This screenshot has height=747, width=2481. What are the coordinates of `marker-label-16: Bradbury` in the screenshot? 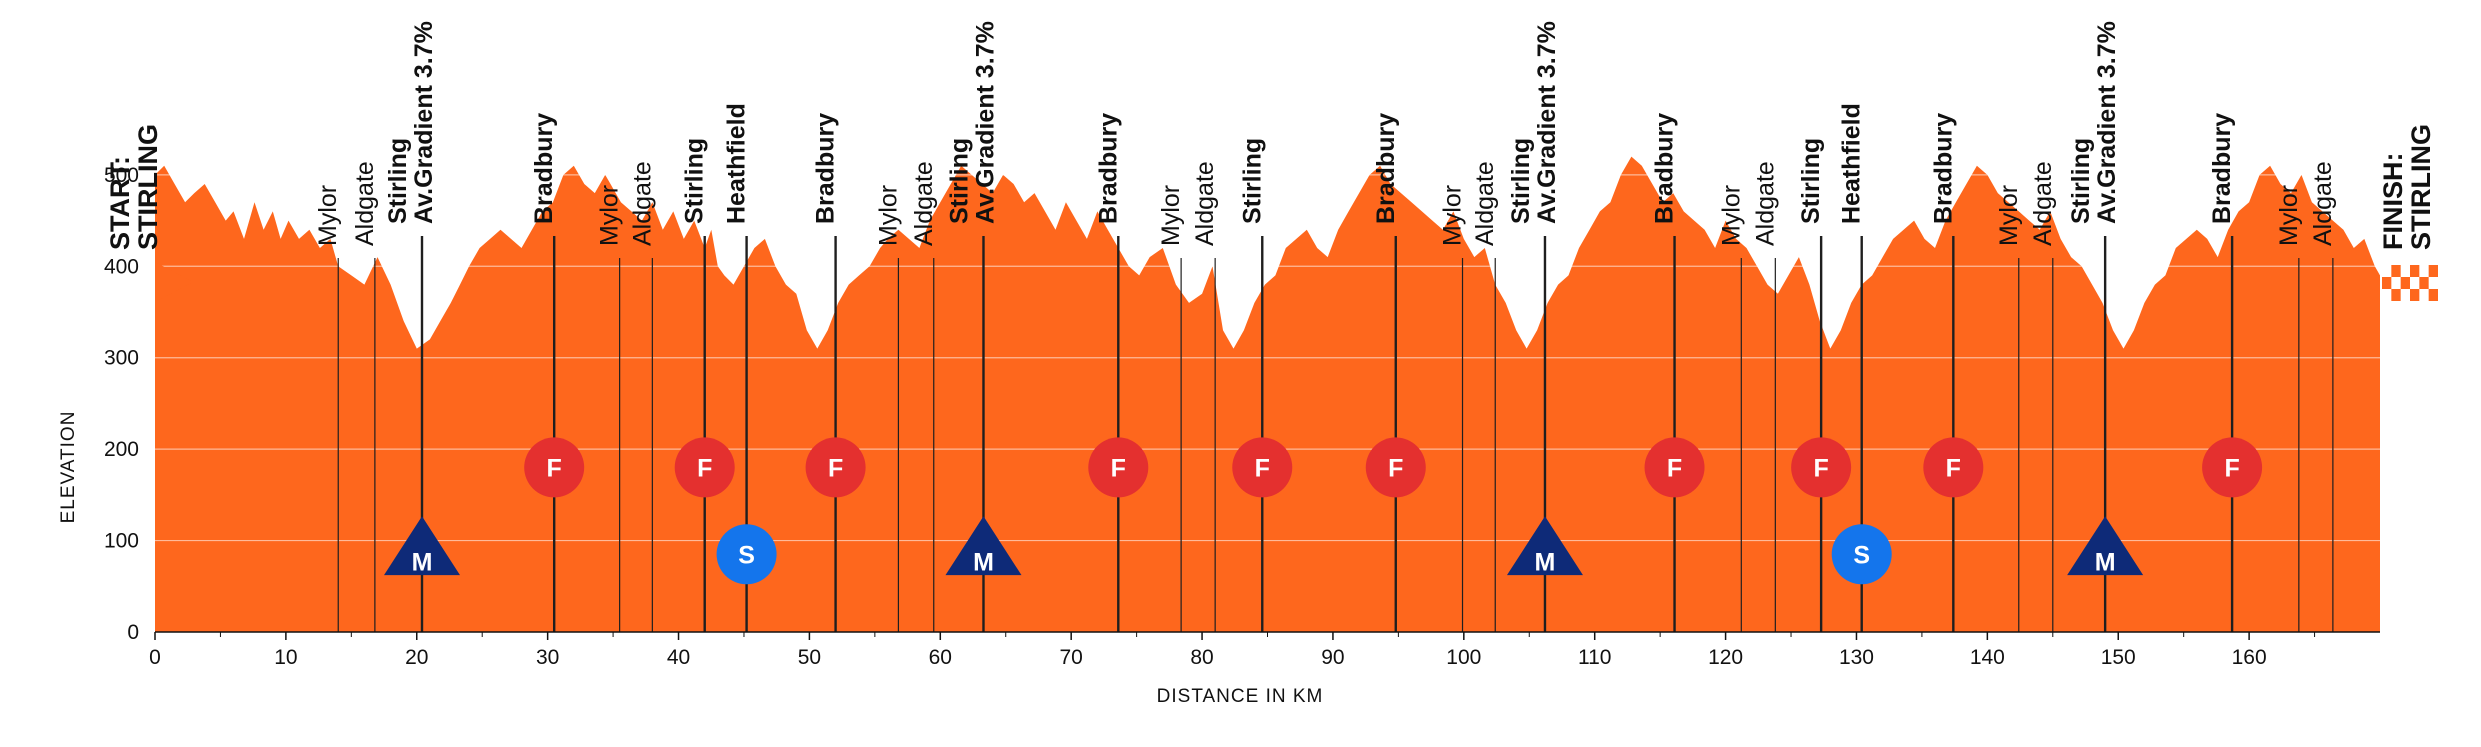 It's located at (1386, 168).